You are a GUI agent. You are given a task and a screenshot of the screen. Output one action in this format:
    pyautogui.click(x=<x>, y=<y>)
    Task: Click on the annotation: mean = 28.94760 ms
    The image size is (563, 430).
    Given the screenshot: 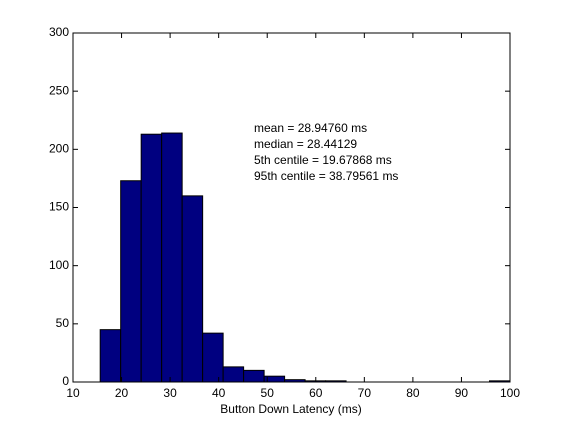 What is the action you would take?
    pyautogui.click(x=310, y=128)
    